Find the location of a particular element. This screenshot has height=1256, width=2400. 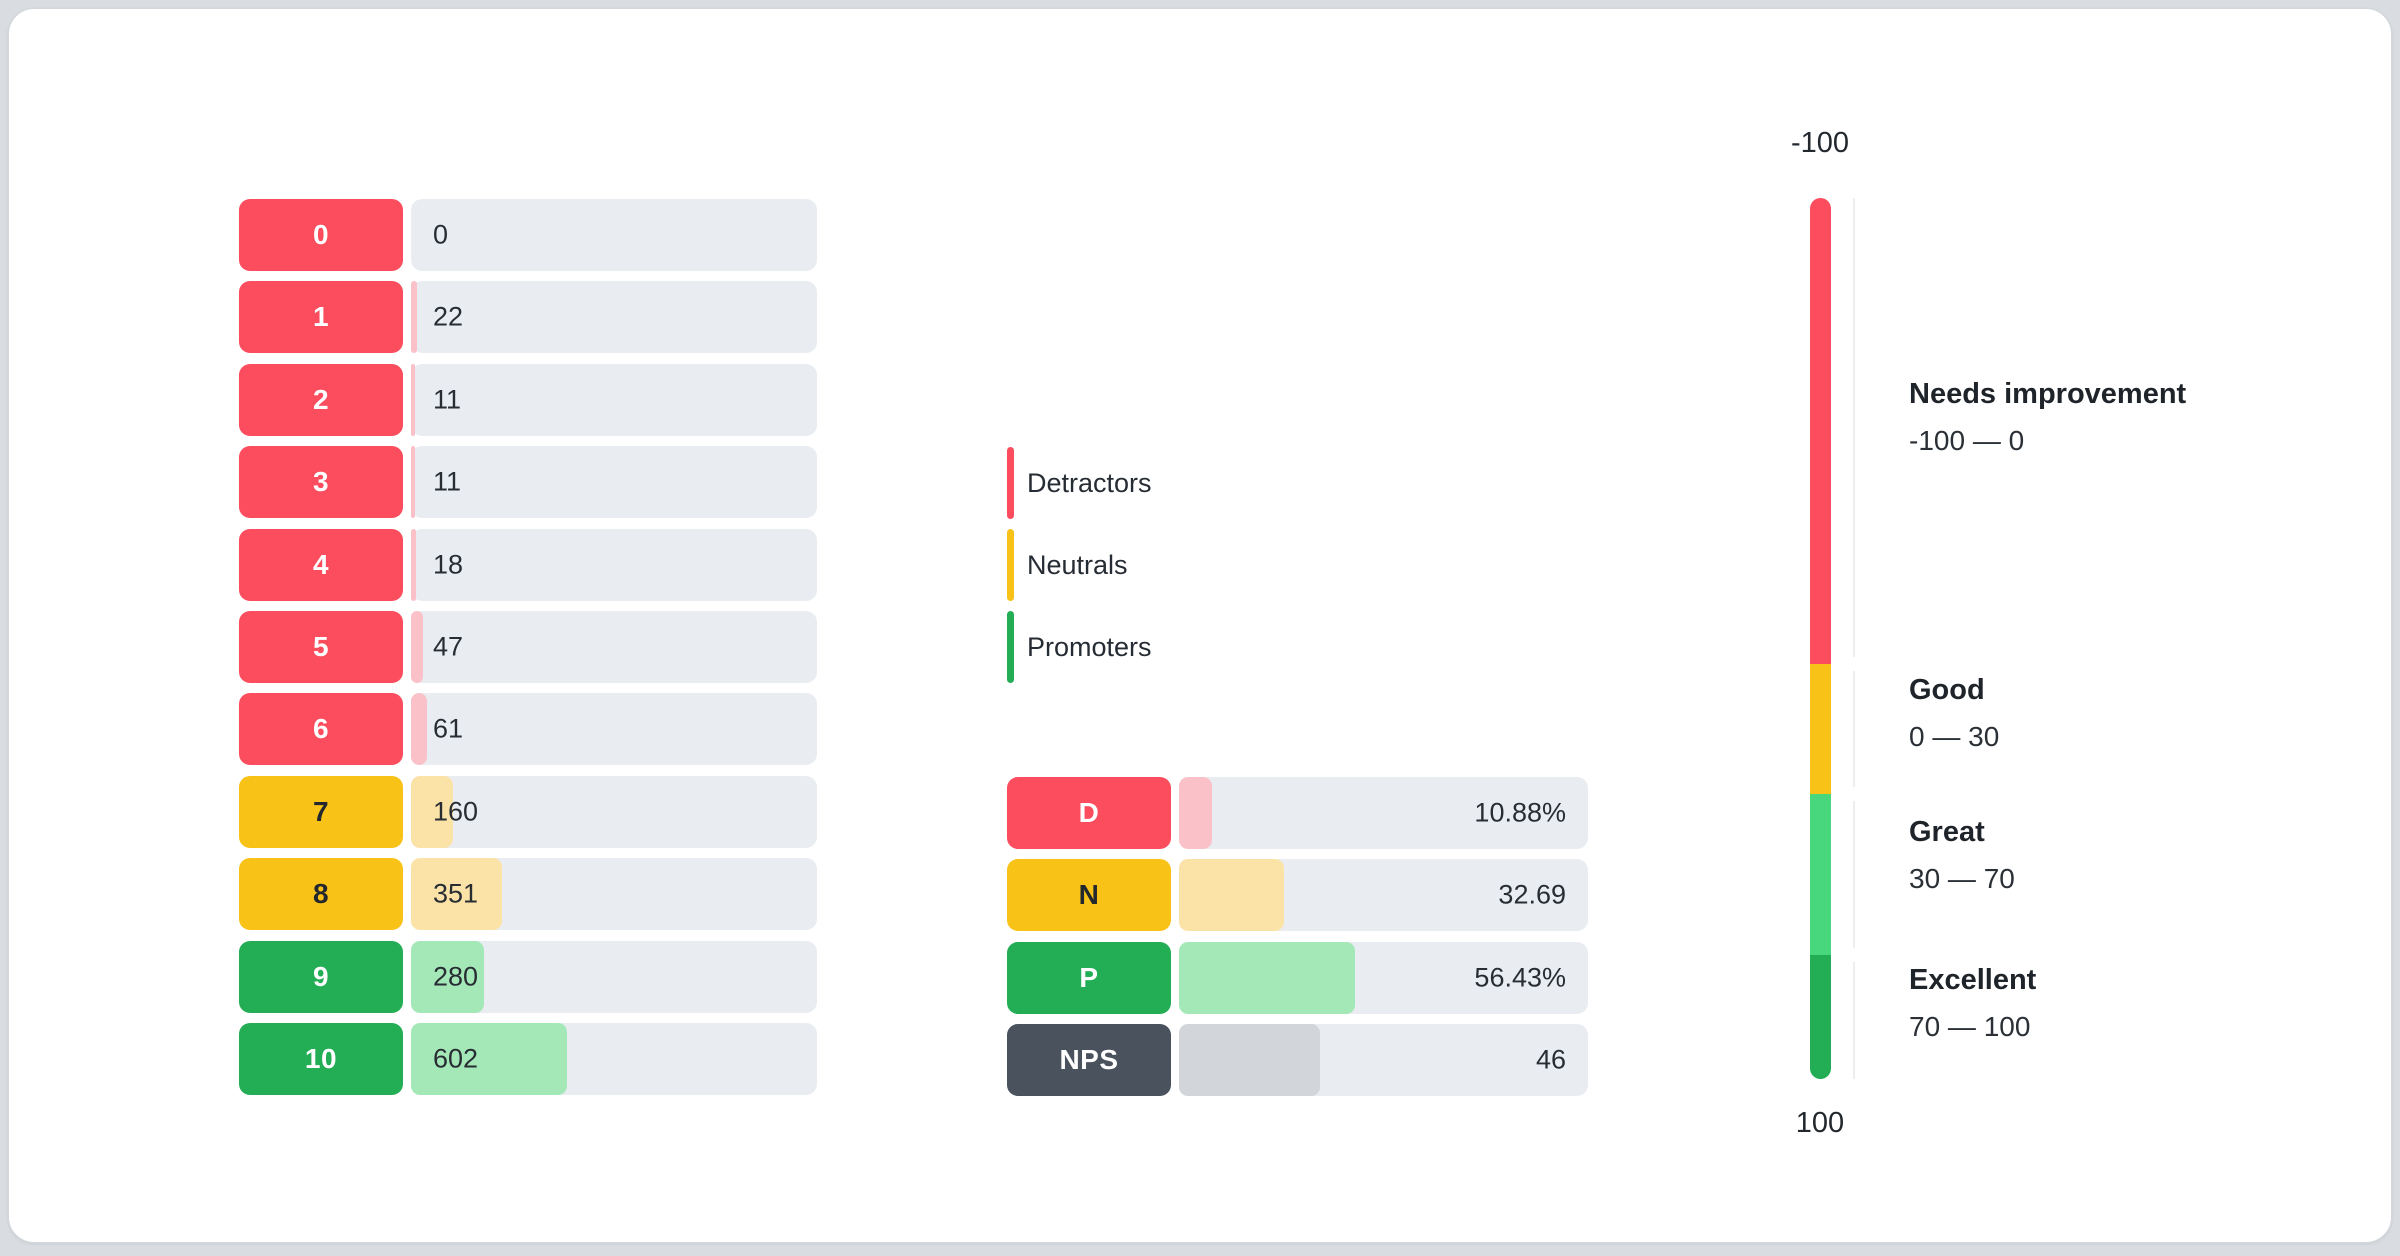

summary-bar-track: 32.69 is located at coordinates (1383, 895).